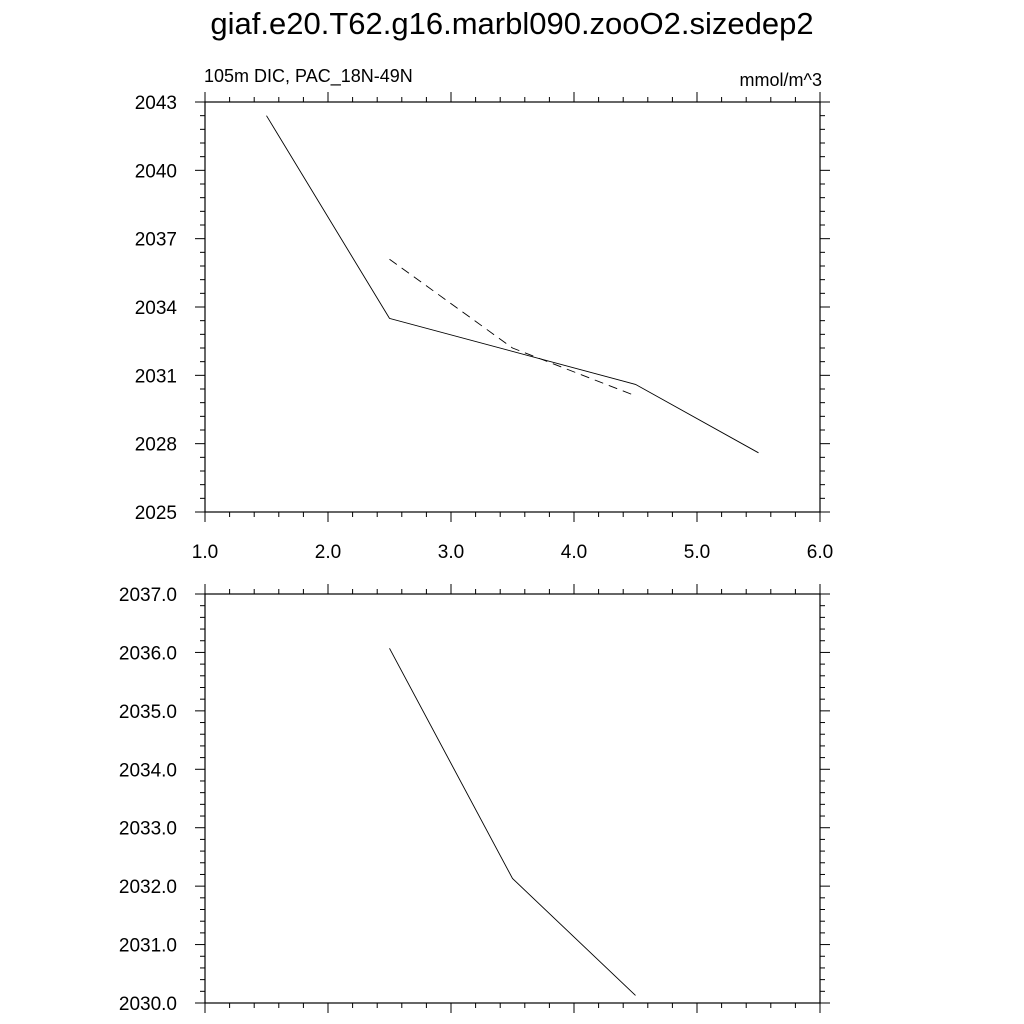 This screenshot has width=1024, height=1024. What do you see at coordinates (574, 552) in the screenshot?
I see `x-tick-label: 4.0` at bounding box center [574, 552].